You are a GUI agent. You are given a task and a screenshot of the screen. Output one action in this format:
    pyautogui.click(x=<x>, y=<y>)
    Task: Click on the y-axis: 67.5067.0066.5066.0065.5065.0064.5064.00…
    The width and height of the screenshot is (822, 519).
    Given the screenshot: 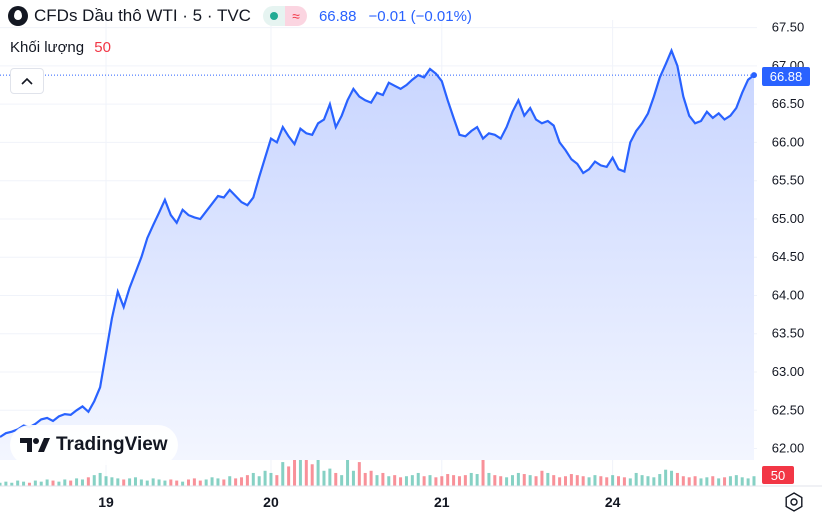 What is the action you would take?
    pyautogui.click(x=788, y=238)
    